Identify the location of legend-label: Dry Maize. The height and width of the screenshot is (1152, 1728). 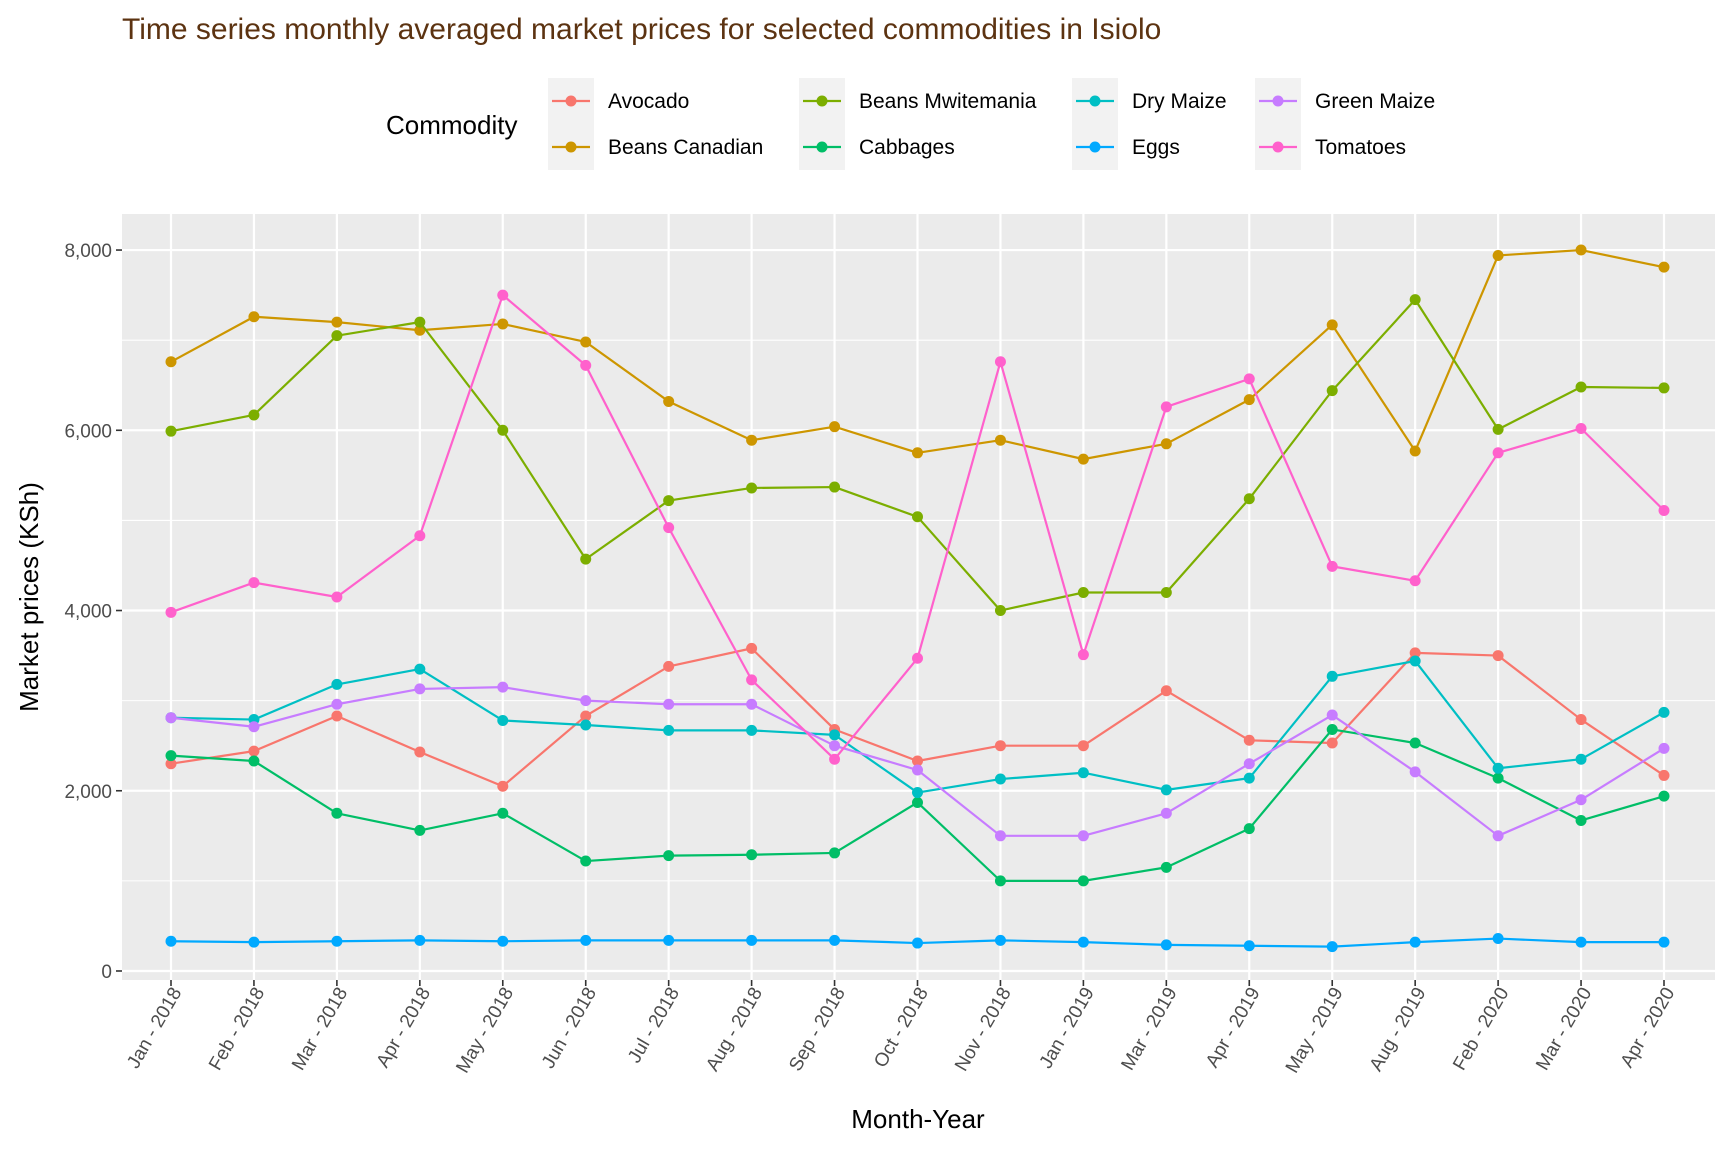
(1179, 101).